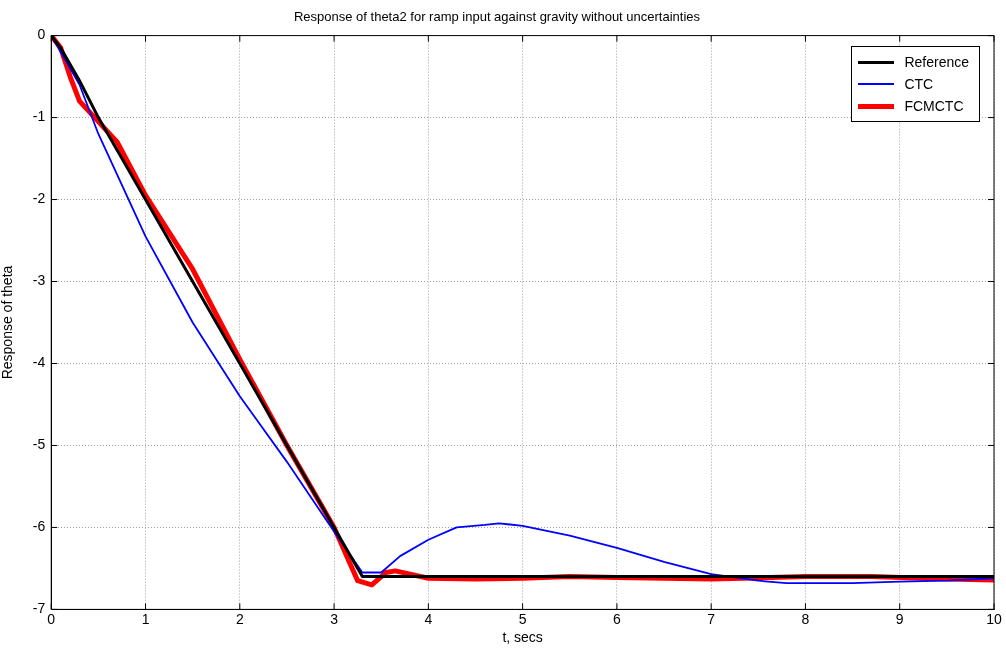 Image resolution: width=1006 pixels, height=651 pixels. Describe the element at coordinates (497, 17) in the screenshot. I see `chart-title: Response of theta2 for ramp input against gravity without uncertainties` at that location.